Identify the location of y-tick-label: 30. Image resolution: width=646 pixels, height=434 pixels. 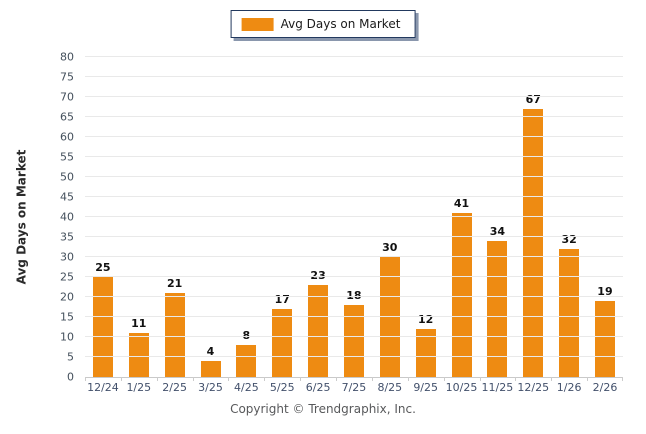
(67, 257).